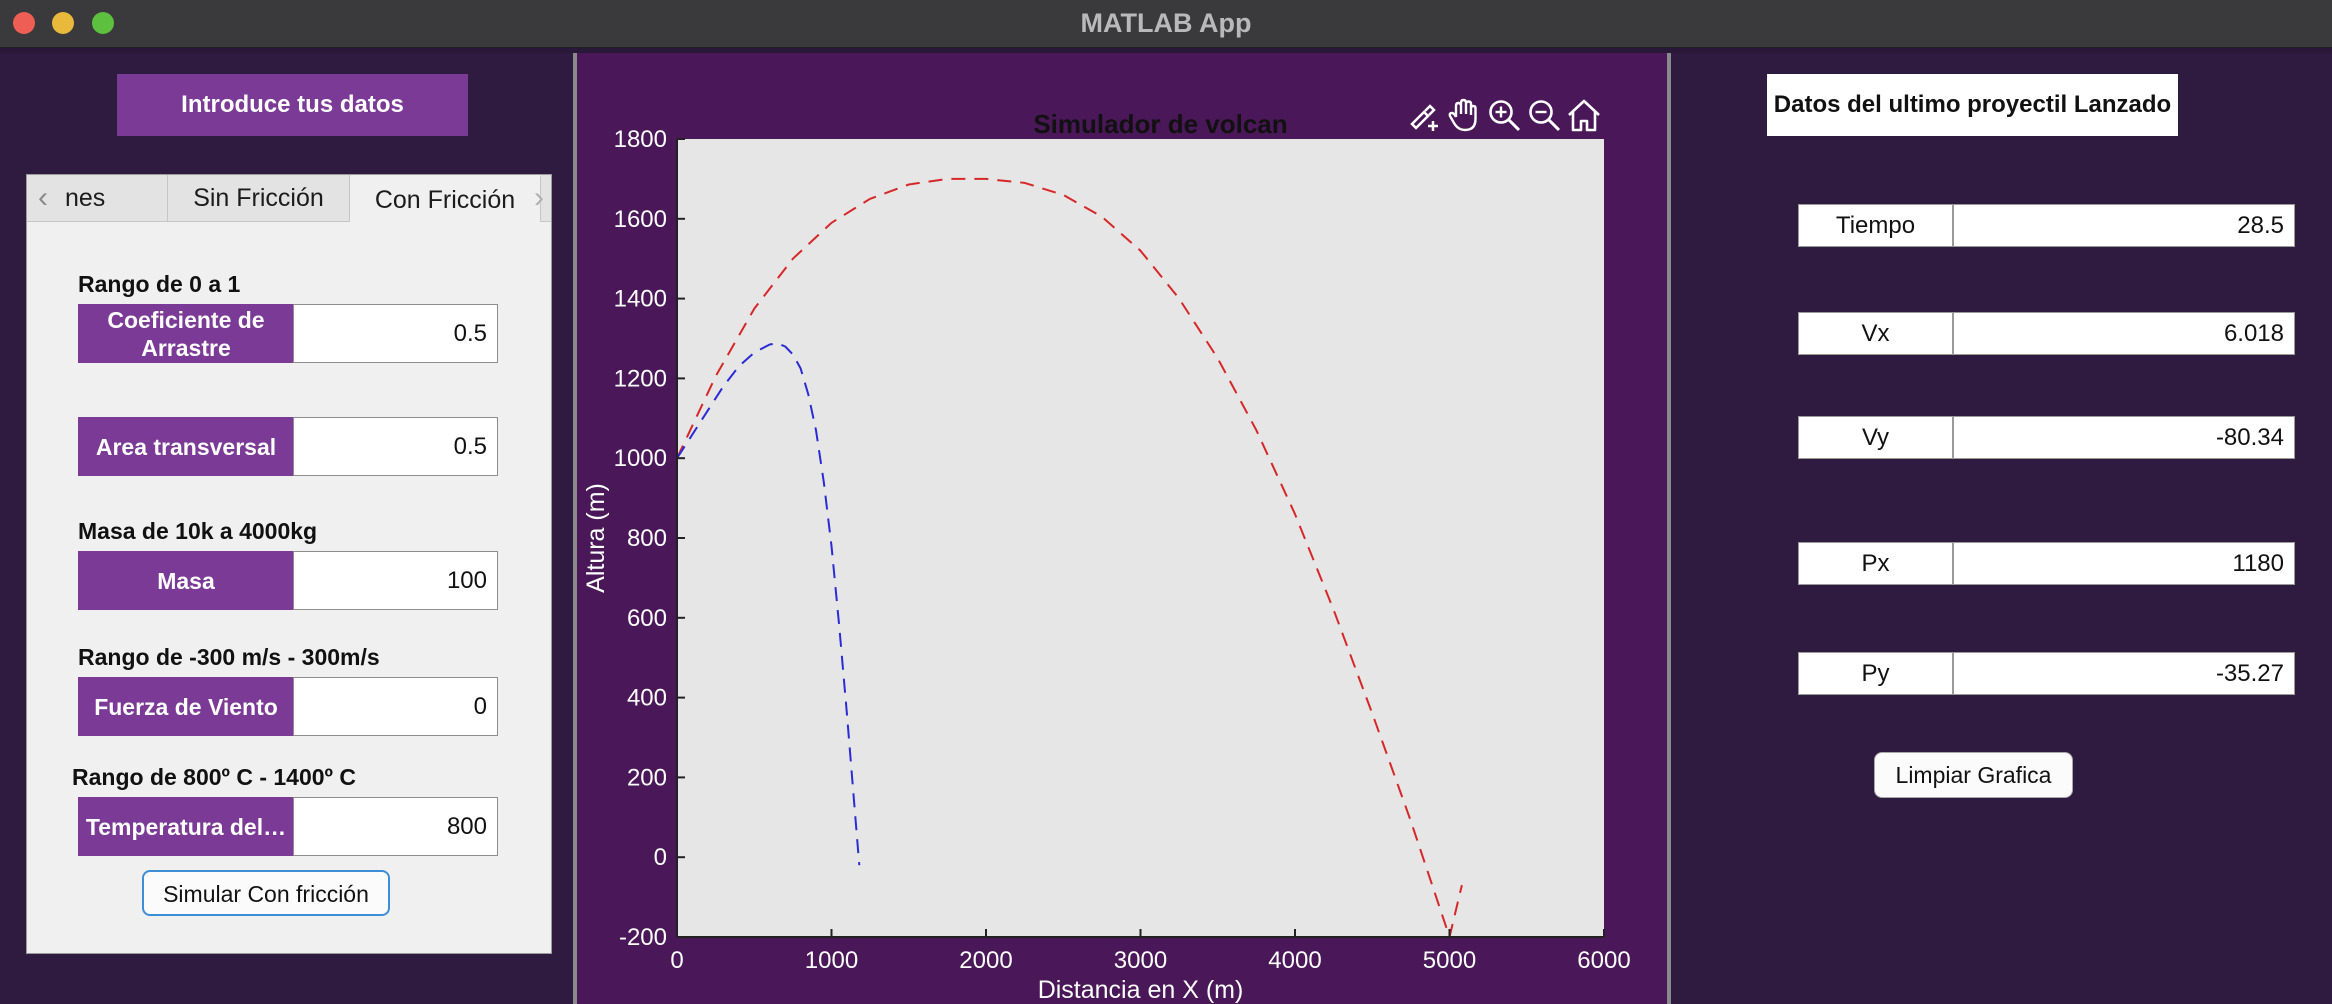  Describe the element at coordinates (985, 960) in the screenshot. I see `x-tick-label: 2000` at that location.